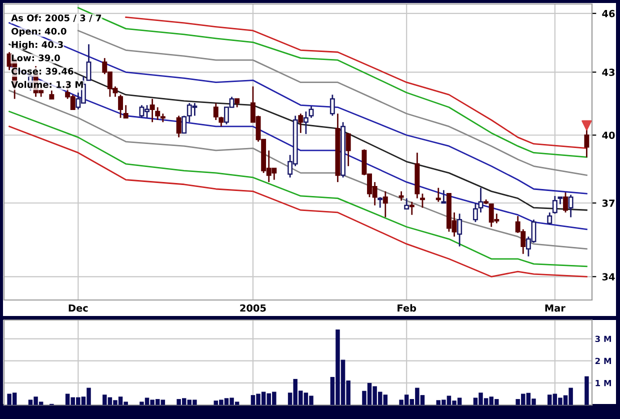 This screenshot has width=620, height=419. Describe the element at coordinates (37, 45) in the screenshot. I see `annotation: High: 40.3` at that location.